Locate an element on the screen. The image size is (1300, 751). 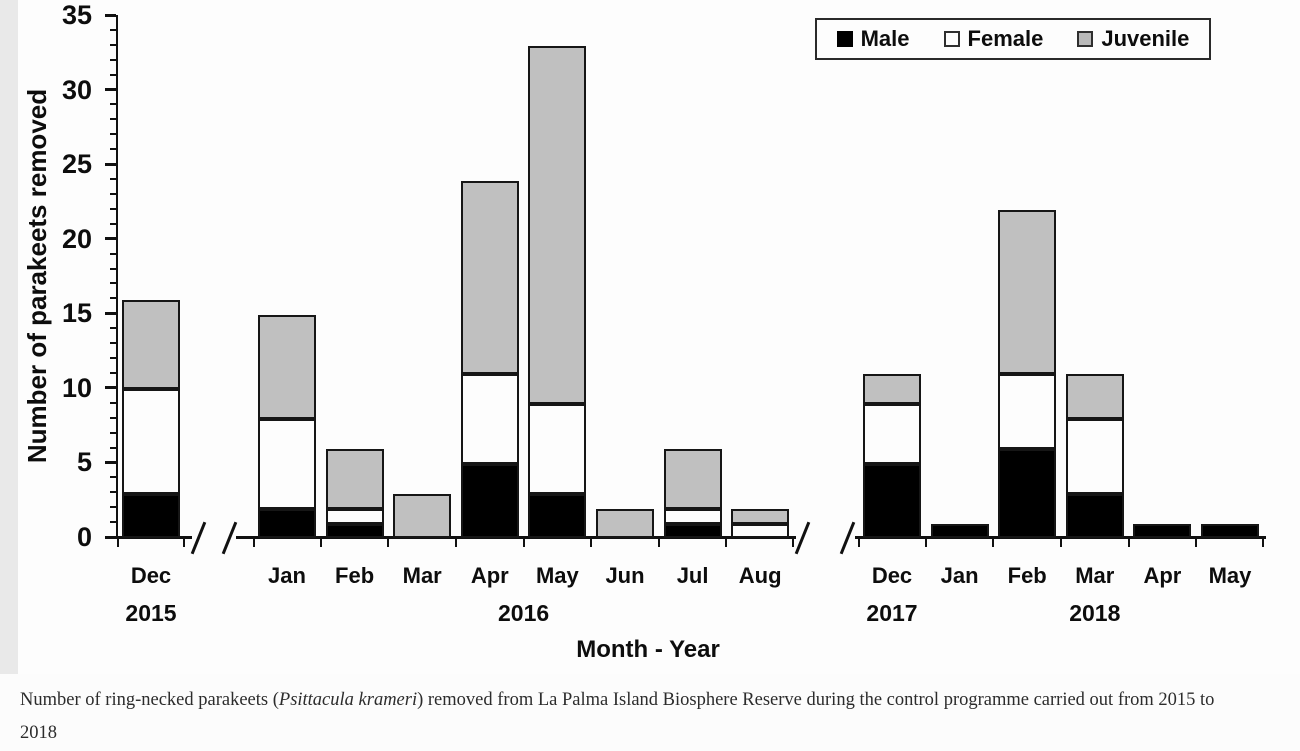
y-tick-label: 0 is located at coordinates (84, 537).